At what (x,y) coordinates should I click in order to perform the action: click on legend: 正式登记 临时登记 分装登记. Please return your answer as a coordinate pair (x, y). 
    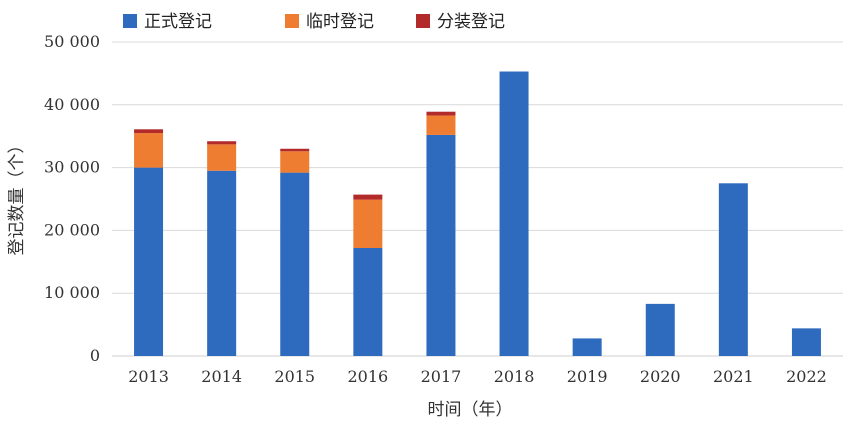
    Looking at the image, I should click on (314, 22).